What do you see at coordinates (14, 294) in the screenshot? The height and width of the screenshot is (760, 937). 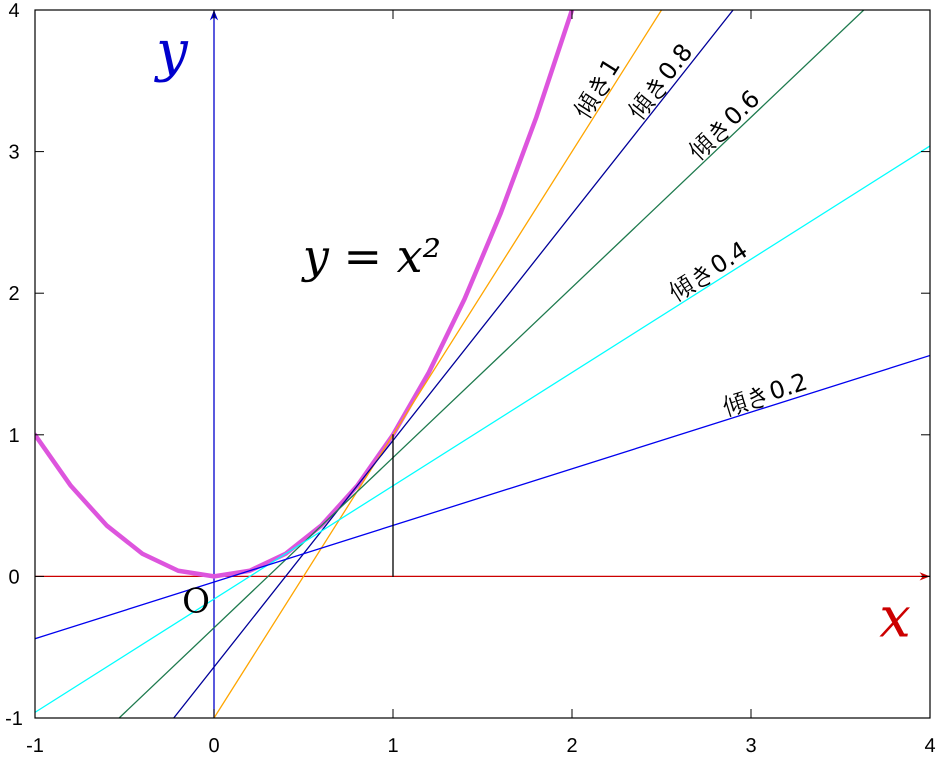 I see `y-tick-label: 2` at bounding box center [14, 294].